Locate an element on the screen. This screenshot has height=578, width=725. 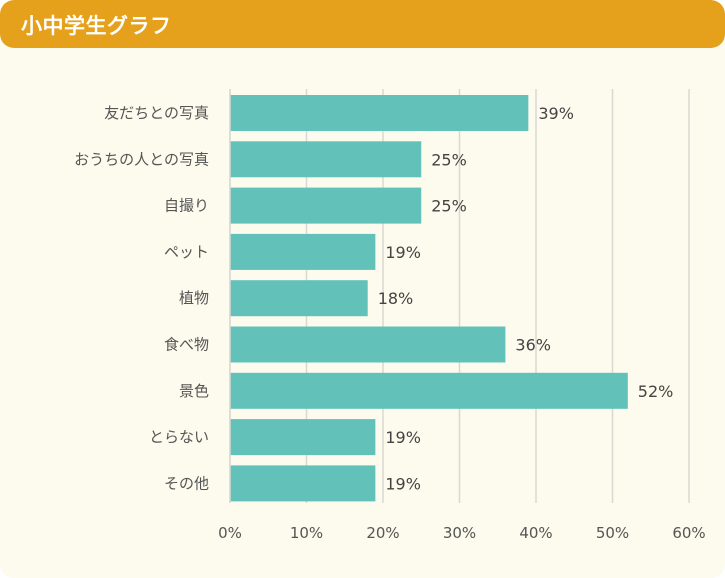
x-tick-label: 40% is located at coordinates (535, 533).